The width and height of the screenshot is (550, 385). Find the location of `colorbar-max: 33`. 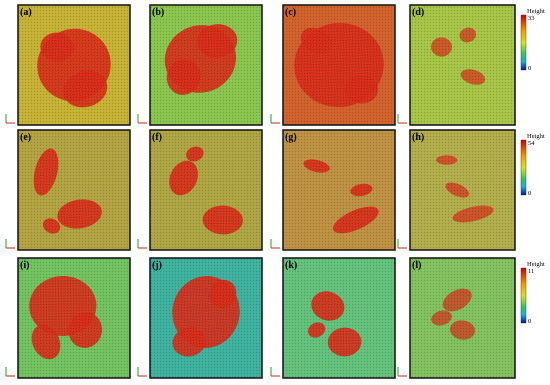

colorbar-max: 33 is located at coordinates (531, 18).